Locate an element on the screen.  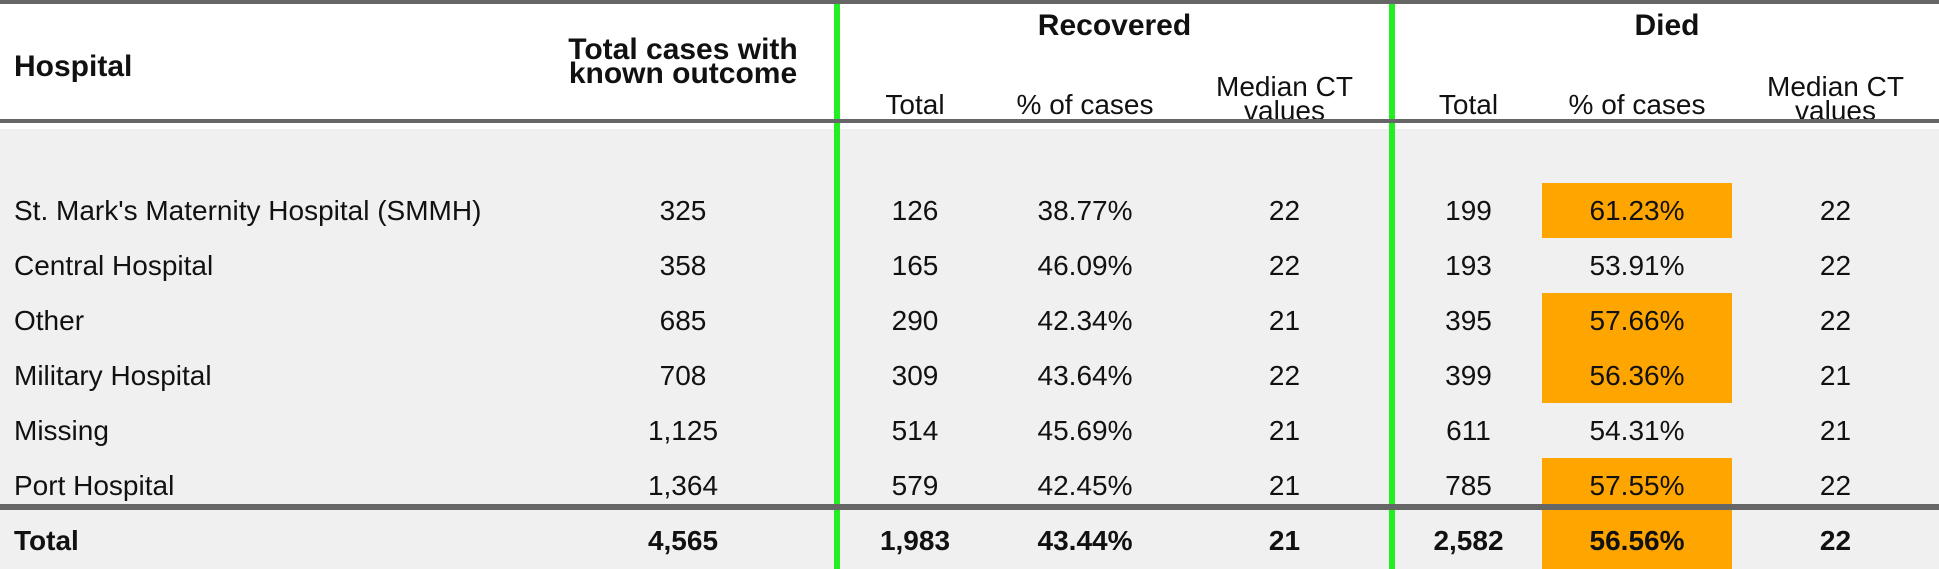
recovered-pct-cell: 42.34% is located at coordinates (1085, 320).